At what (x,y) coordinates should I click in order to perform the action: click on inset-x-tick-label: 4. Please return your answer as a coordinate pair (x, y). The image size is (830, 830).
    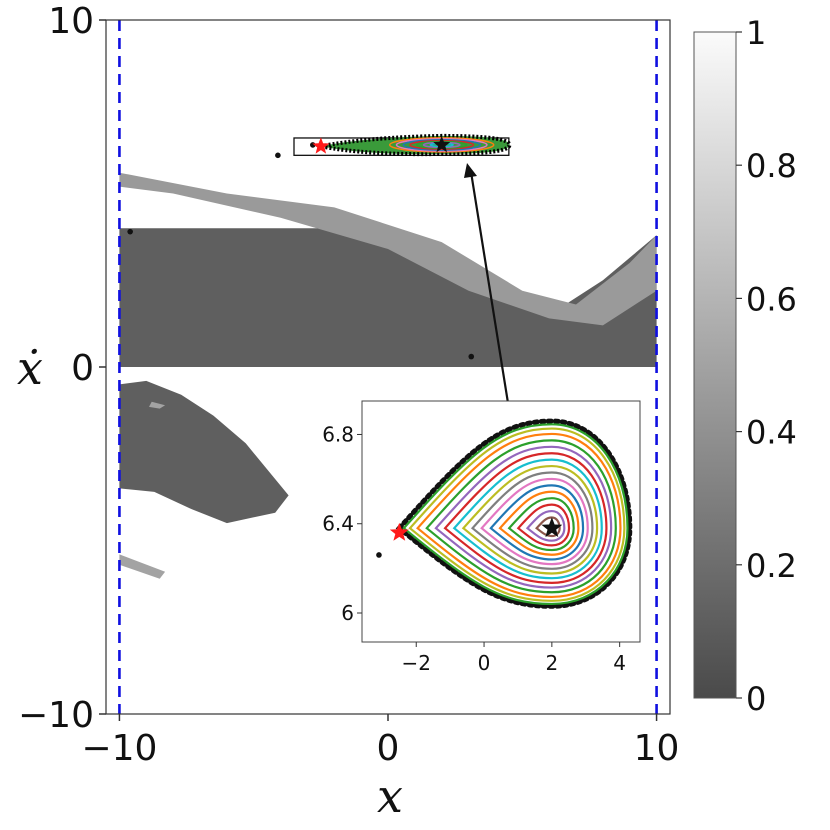
    Looking at the image, I should click on (619, 663).